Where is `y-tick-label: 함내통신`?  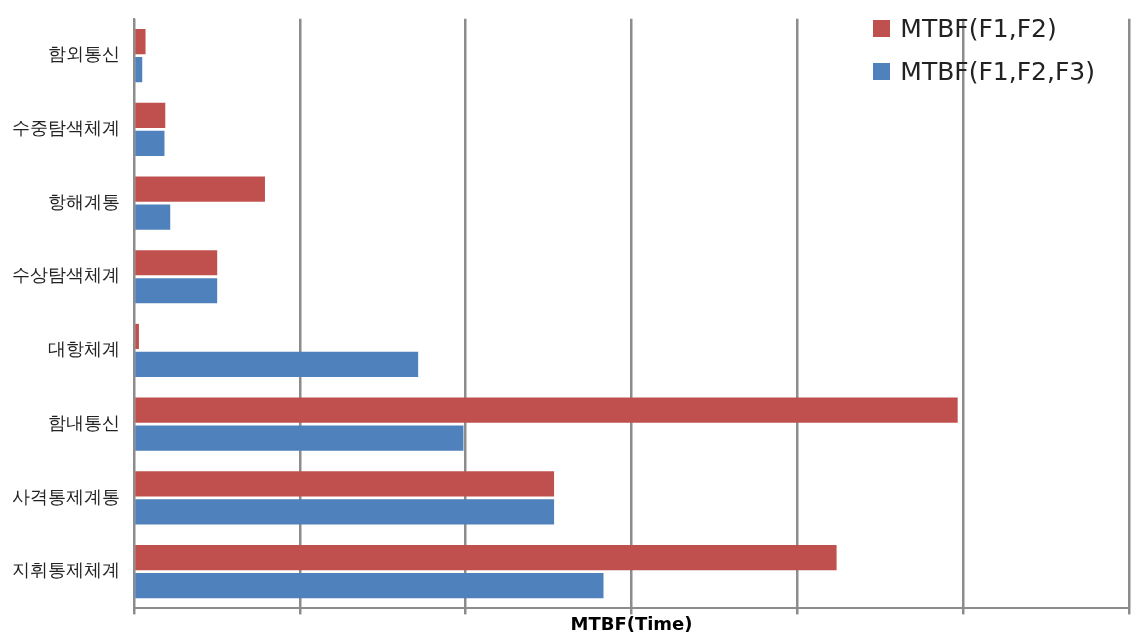
y-tick-label: 함내통신 is located at coordinates (84, 422).